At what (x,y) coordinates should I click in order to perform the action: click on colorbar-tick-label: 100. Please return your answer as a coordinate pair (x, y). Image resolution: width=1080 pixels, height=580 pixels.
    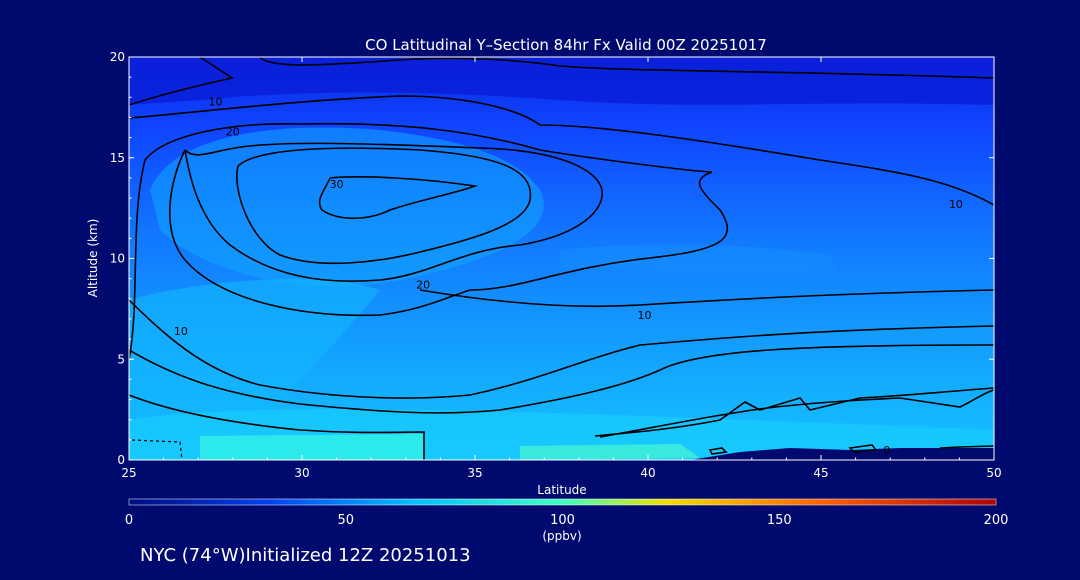
    Looking at the image, I should click on (562, 520).